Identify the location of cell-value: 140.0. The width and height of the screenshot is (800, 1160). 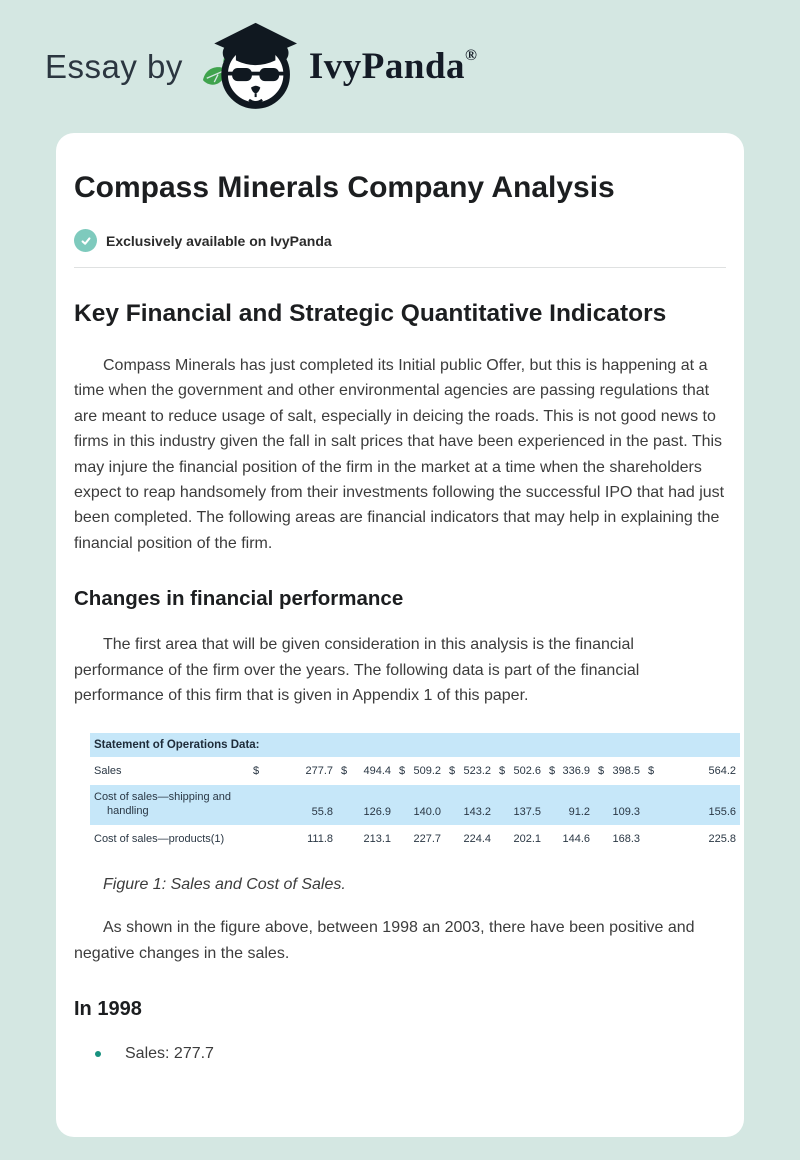
(427, 812).